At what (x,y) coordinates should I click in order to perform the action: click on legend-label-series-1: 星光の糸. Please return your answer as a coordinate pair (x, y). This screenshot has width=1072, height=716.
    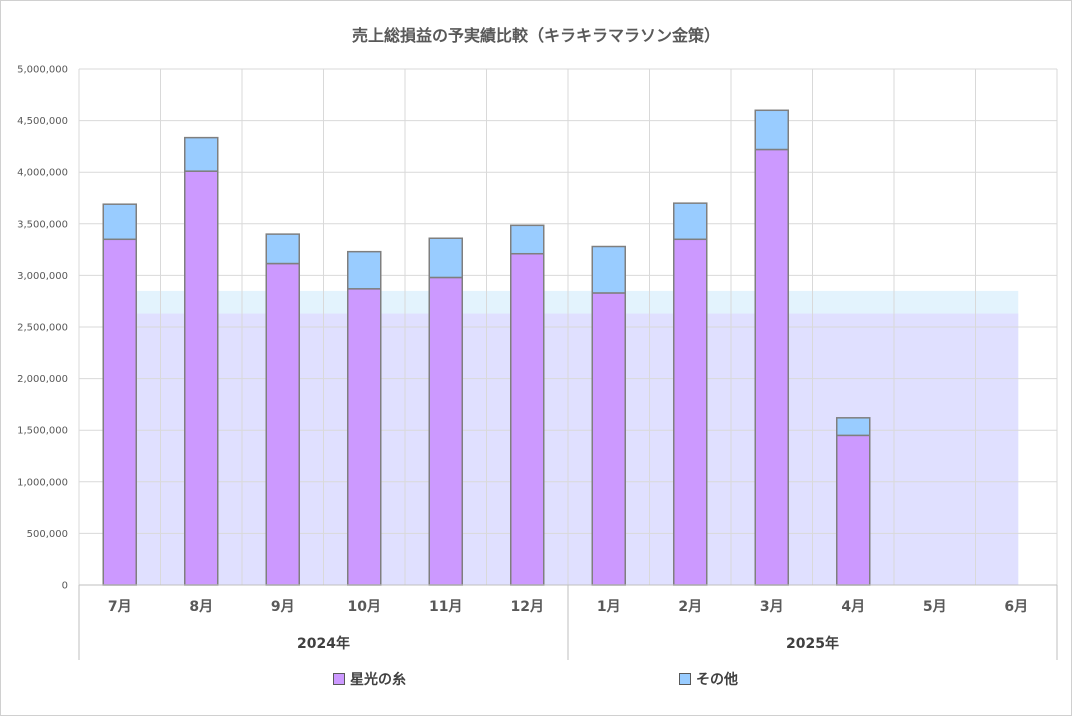
    Looking at the image, I should click on (378, 680).